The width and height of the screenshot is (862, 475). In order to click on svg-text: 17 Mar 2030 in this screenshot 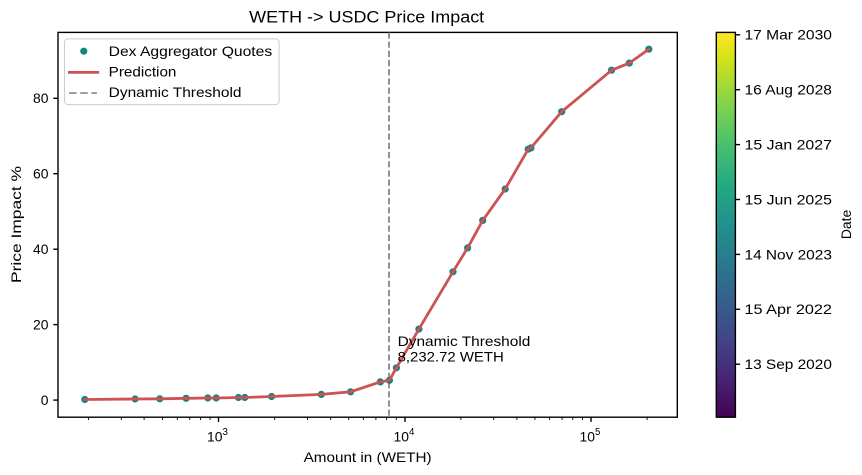, I will do `click(789, 35)`.